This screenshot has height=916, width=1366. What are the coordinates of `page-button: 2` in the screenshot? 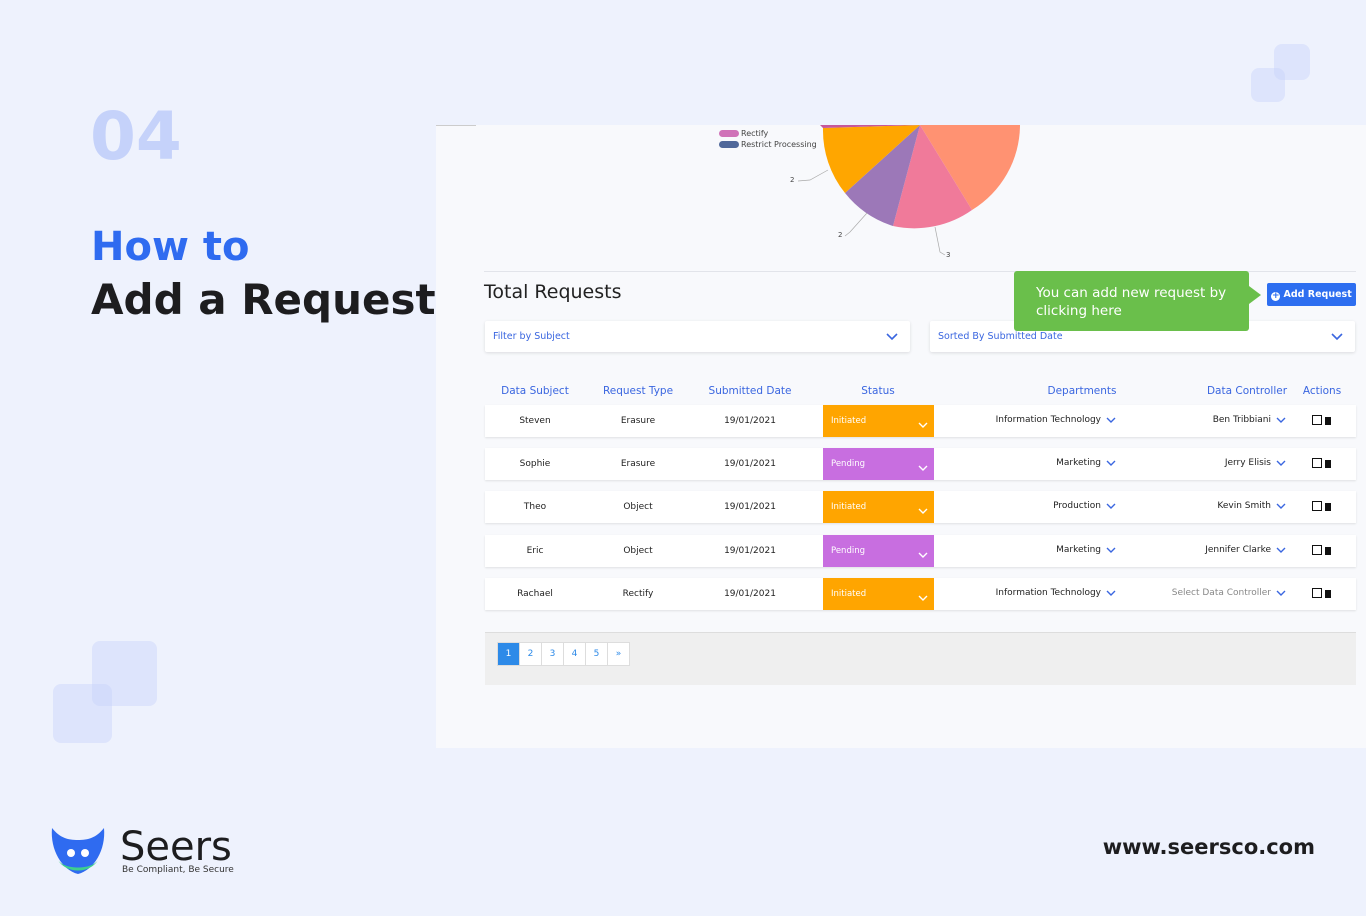 It's located at (530, 654).